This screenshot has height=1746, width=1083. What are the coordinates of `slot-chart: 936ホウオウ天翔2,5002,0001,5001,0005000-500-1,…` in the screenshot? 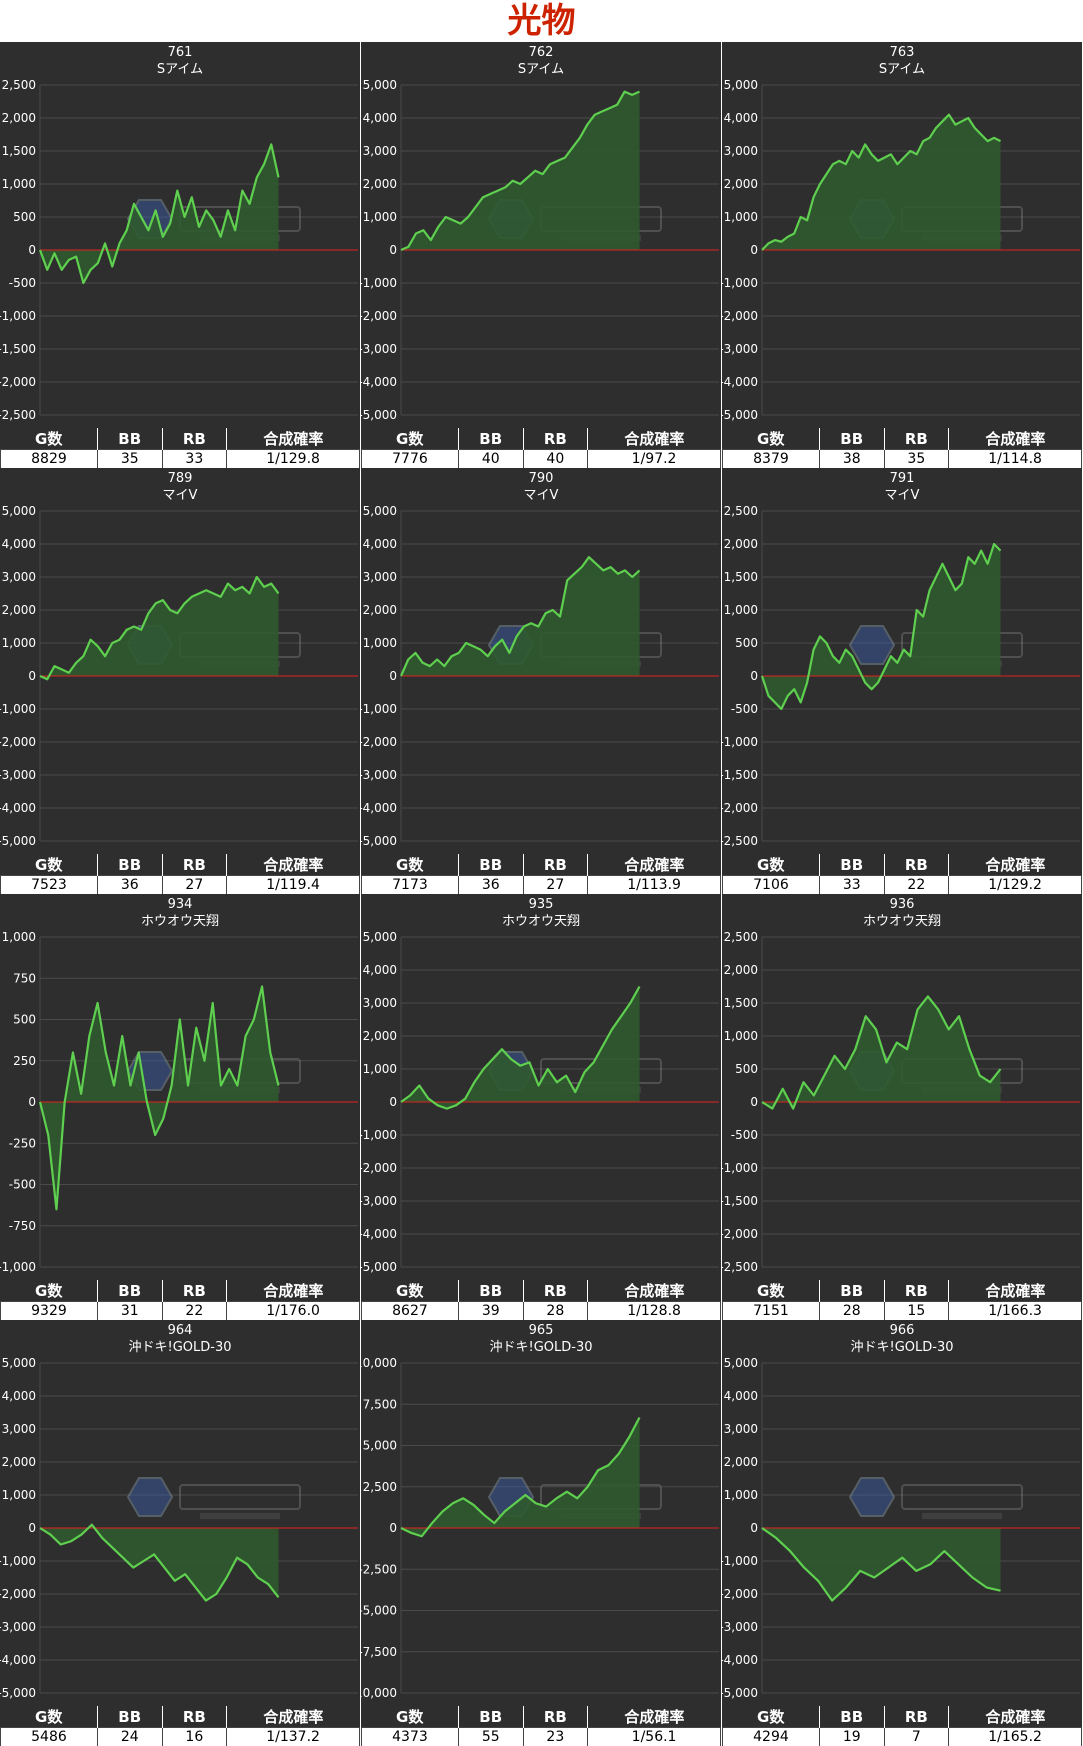 It's located at (902, 1087).